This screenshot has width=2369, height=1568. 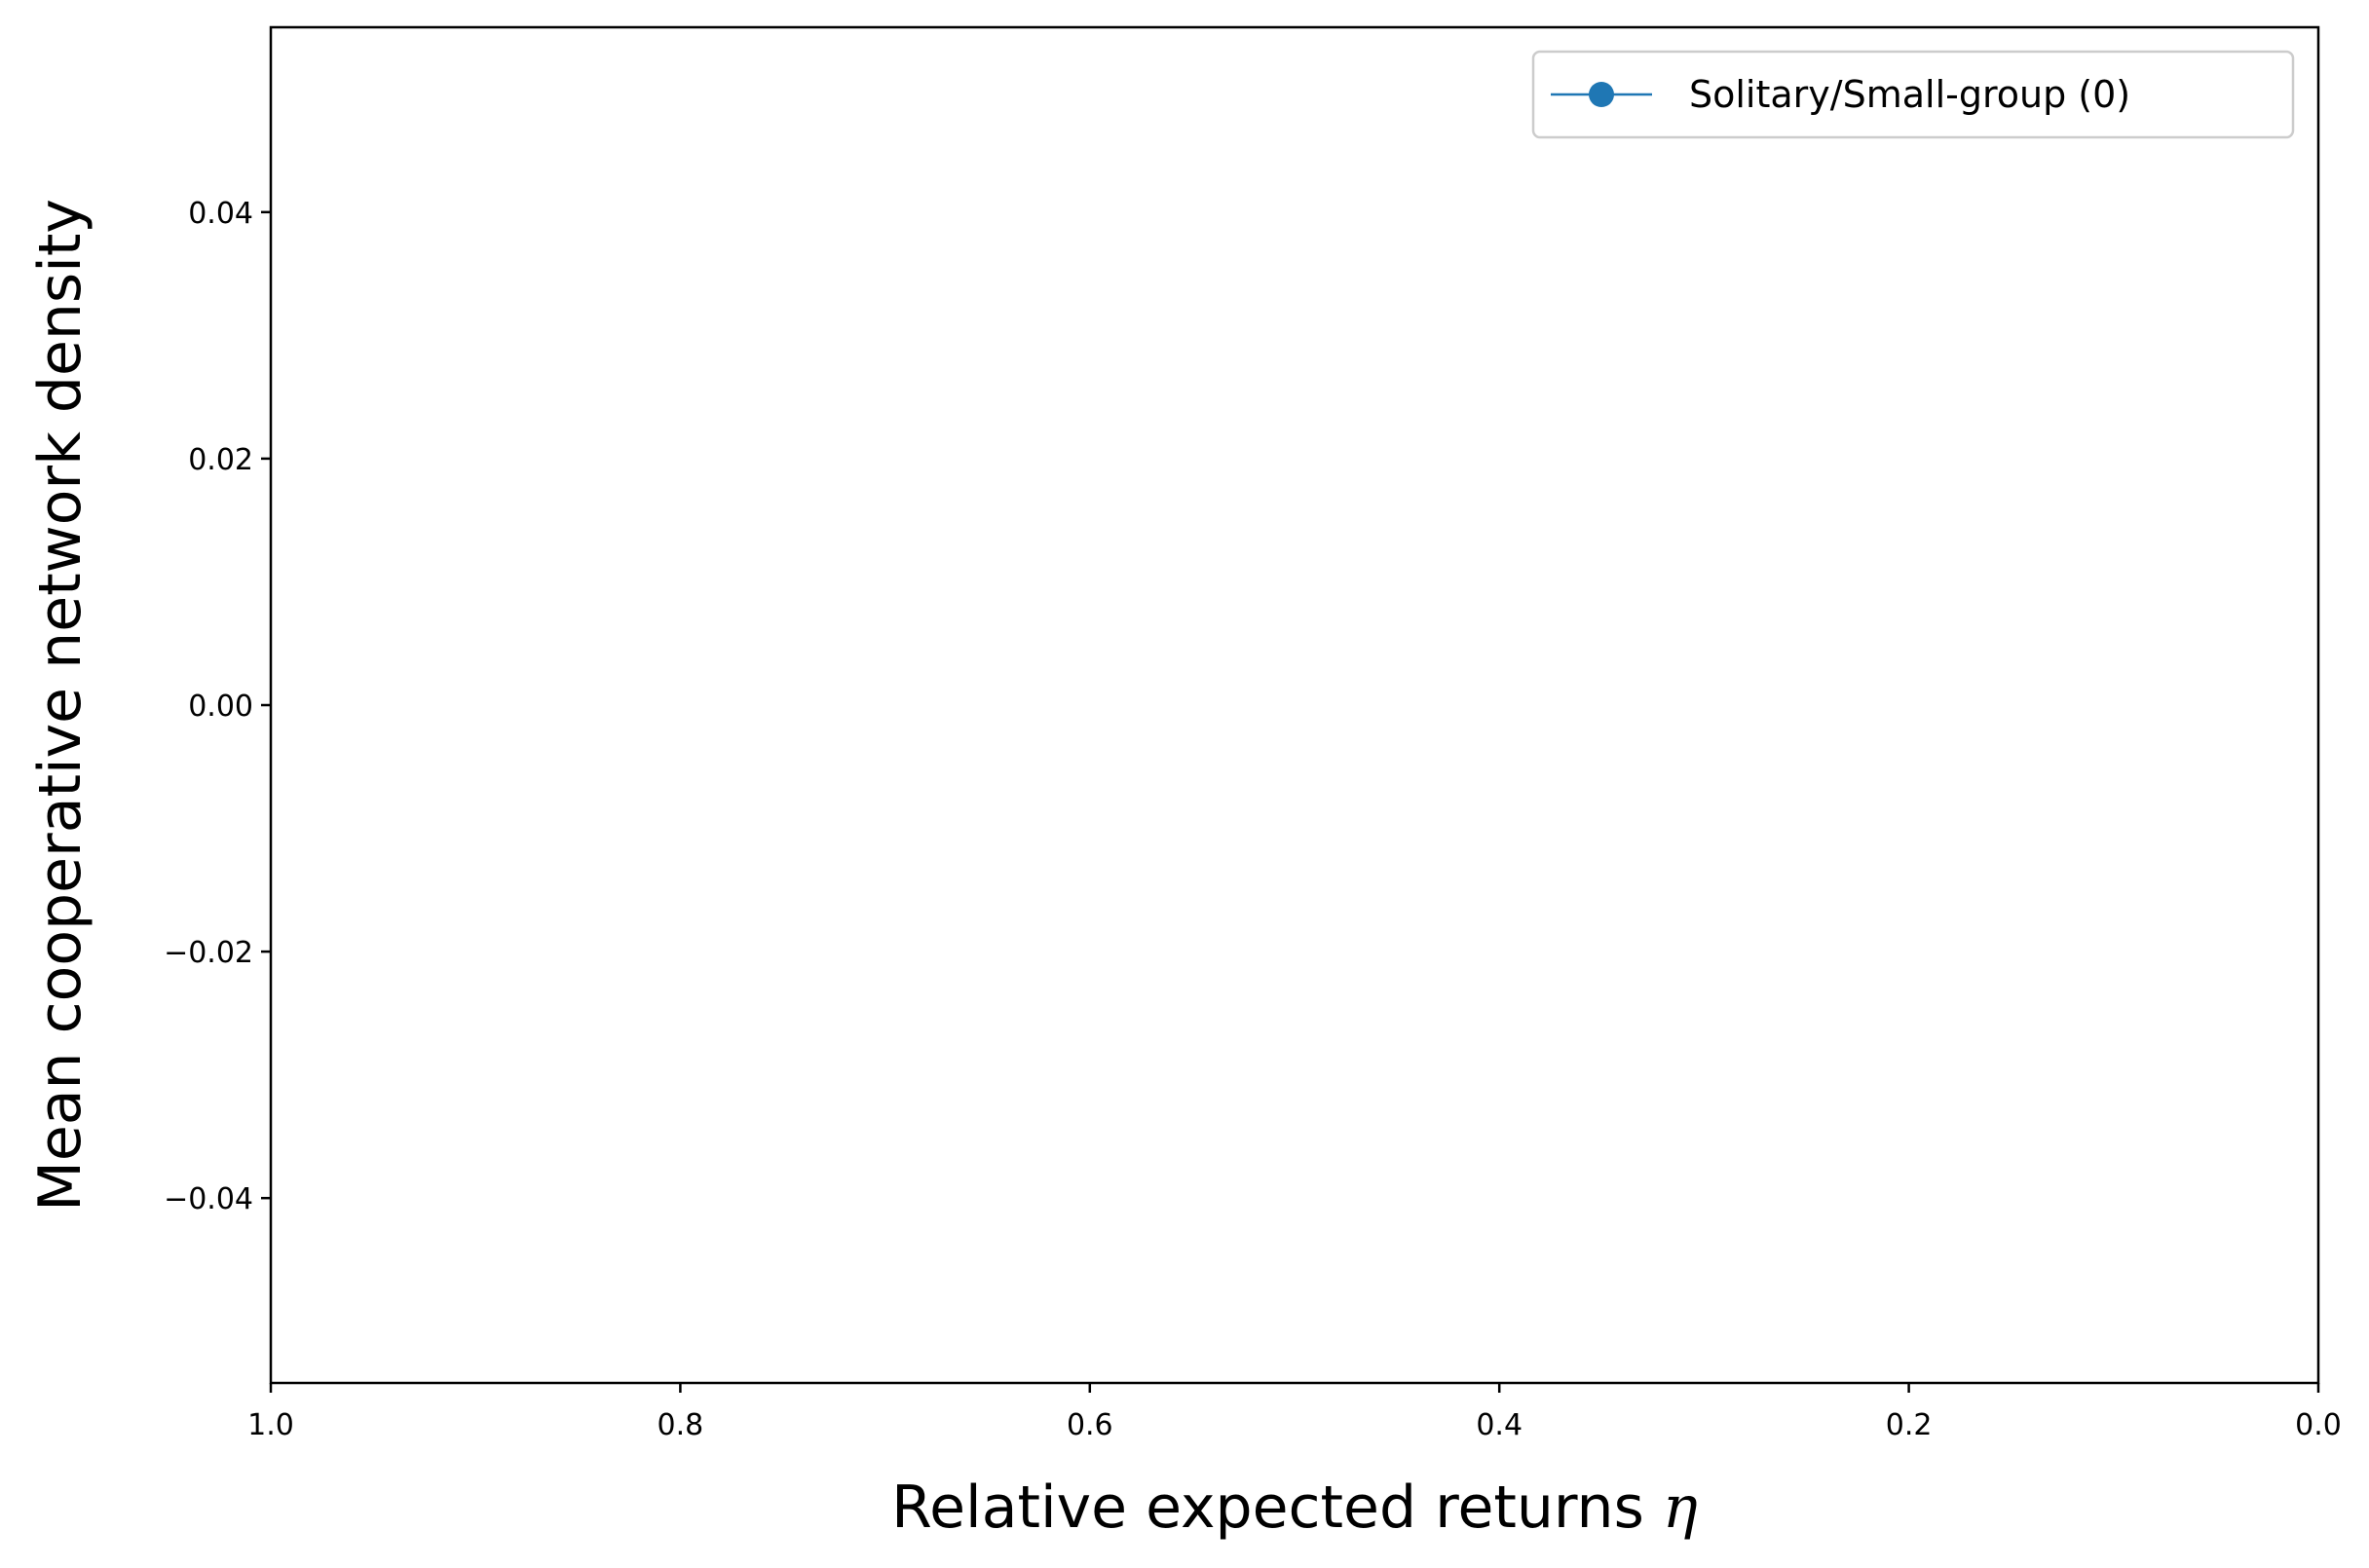 What do you see at coordinates (209, 1199) in the screenshot?
I see `y-tick-label: −0.04` at bounding box center [209, 1199].